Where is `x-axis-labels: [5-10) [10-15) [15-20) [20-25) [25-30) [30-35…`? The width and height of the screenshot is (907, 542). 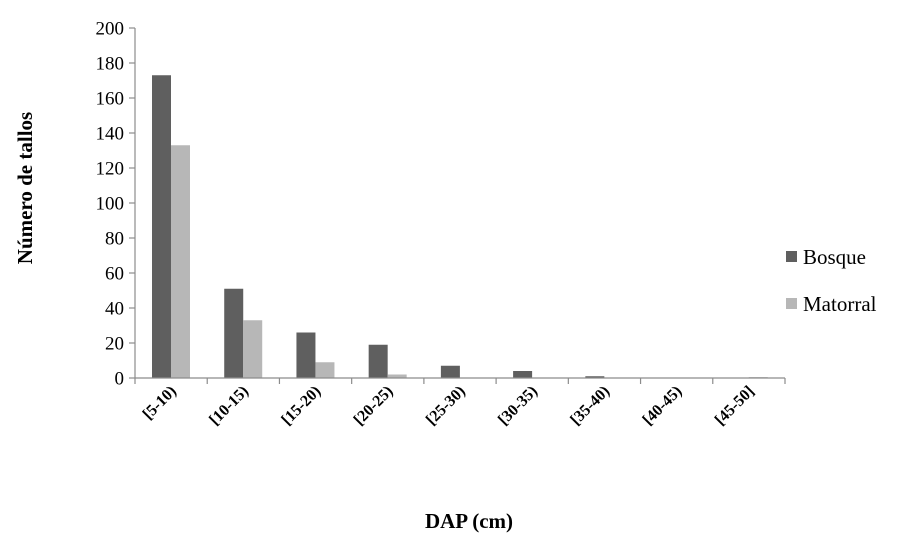
x-axis-labels: [5-10) [10-15) [15-20) [20-25) [25-30) [30-35… is located at coordinates (449, 406).